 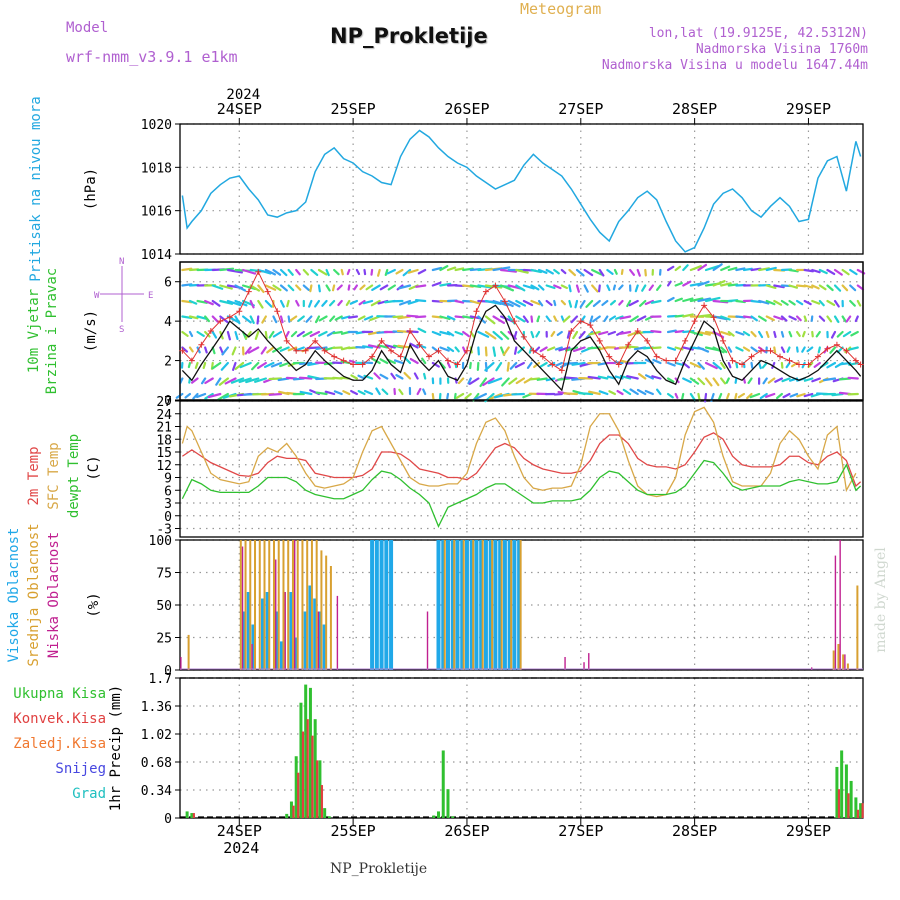 What do you see at coordinates (164, 415) in the screenshot?
I see `y-tick-label: 24` at bounding box center [164, 415].